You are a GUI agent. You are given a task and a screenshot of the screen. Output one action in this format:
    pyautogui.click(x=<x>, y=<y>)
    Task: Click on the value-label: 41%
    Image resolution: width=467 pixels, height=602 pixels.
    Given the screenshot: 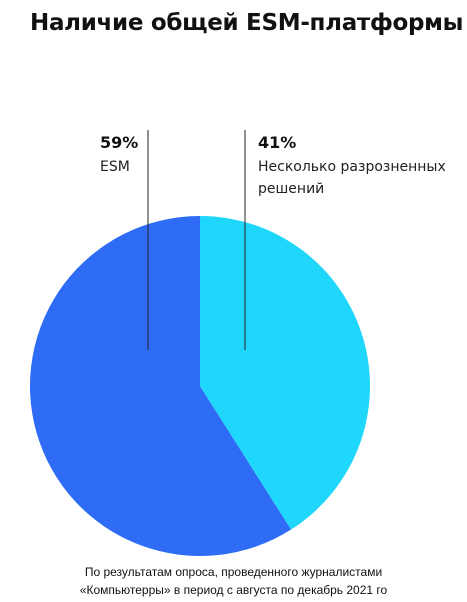 What is the action you would take?
    pyautogui.click(x=277, y=142)
    